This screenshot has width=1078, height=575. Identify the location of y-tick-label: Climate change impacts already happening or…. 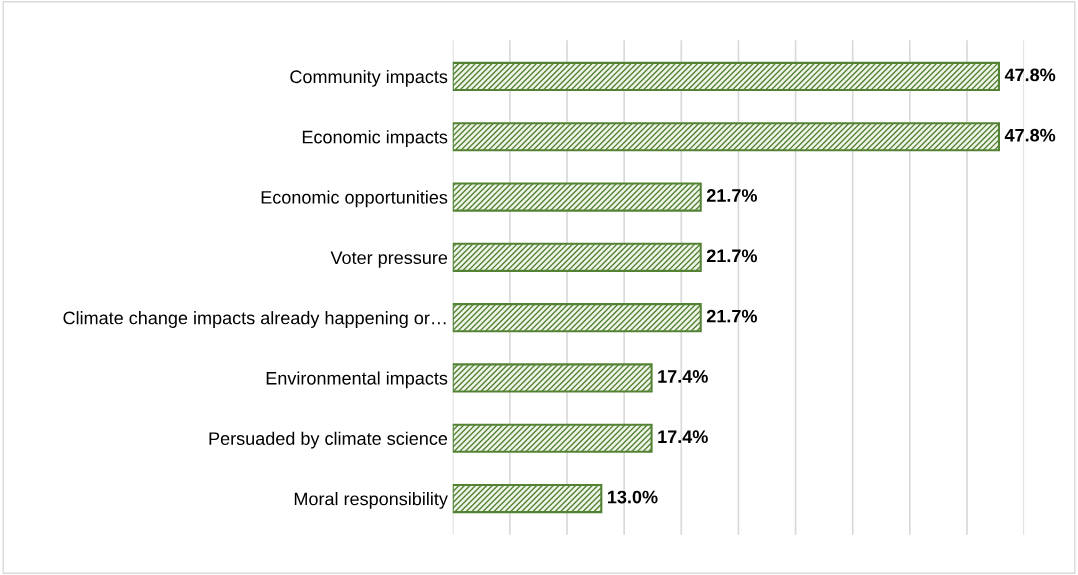
(254, 319).